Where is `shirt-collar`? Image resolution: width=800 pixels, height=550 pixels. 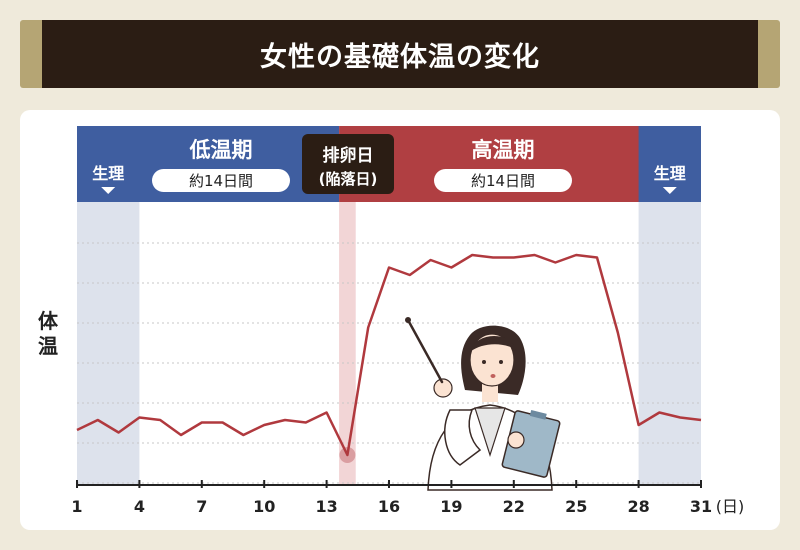
shirt-collar is located at coordinates (490, 432).